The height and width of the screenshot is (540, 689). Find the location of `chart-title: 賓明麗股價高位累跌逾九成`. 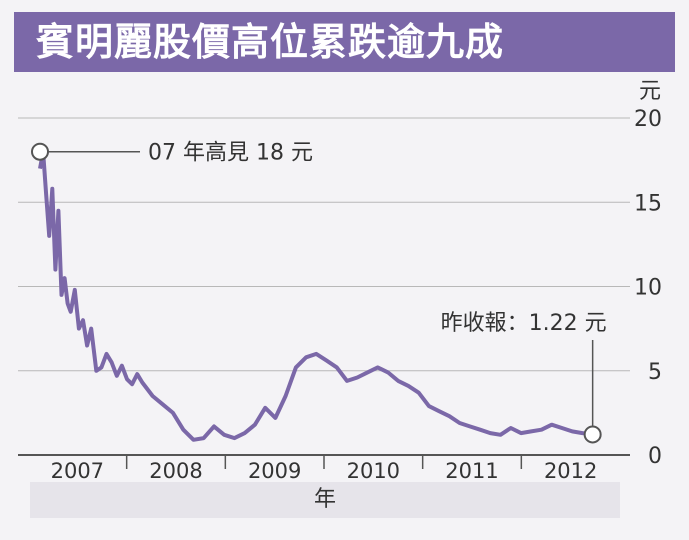

chart-title: 賓明麗股價高位累跌逾九成 is located at coordinates (270, 42).